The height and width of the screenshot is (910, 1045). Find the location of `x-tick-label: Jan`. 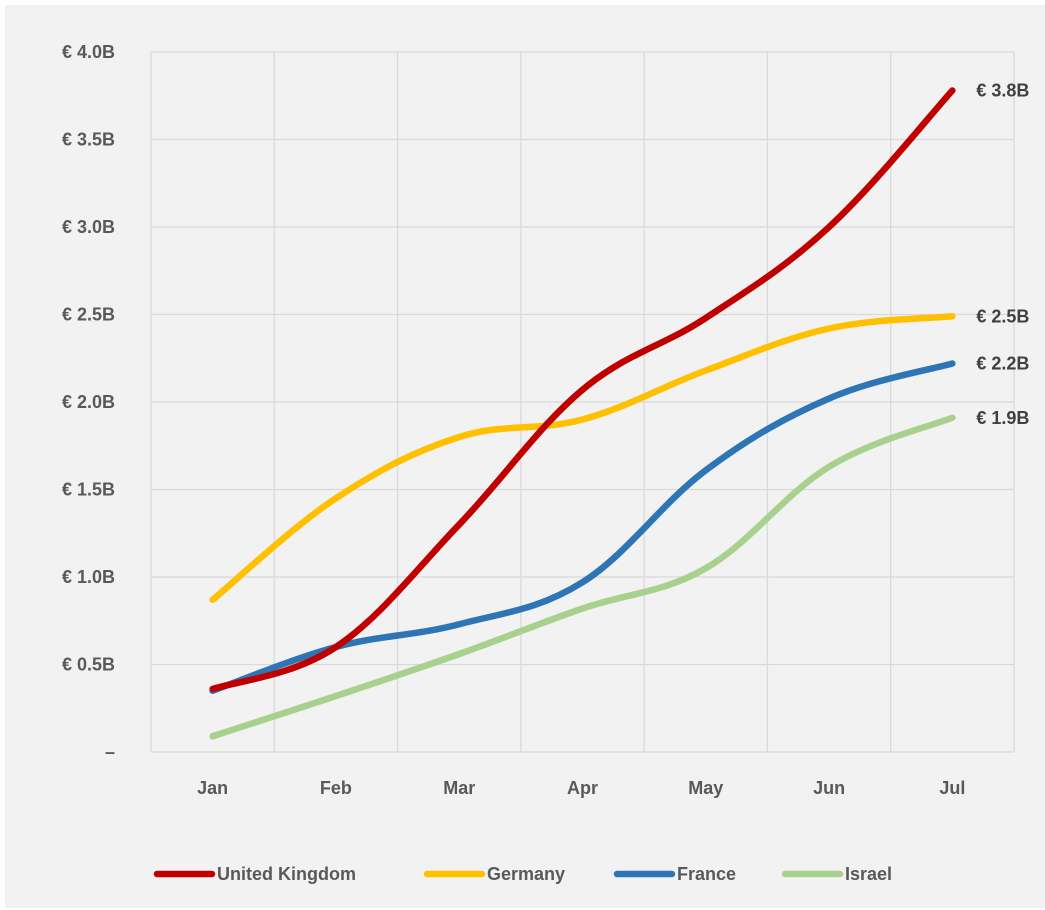

x-tick-label: Jan is located at coordinates (212, 788).